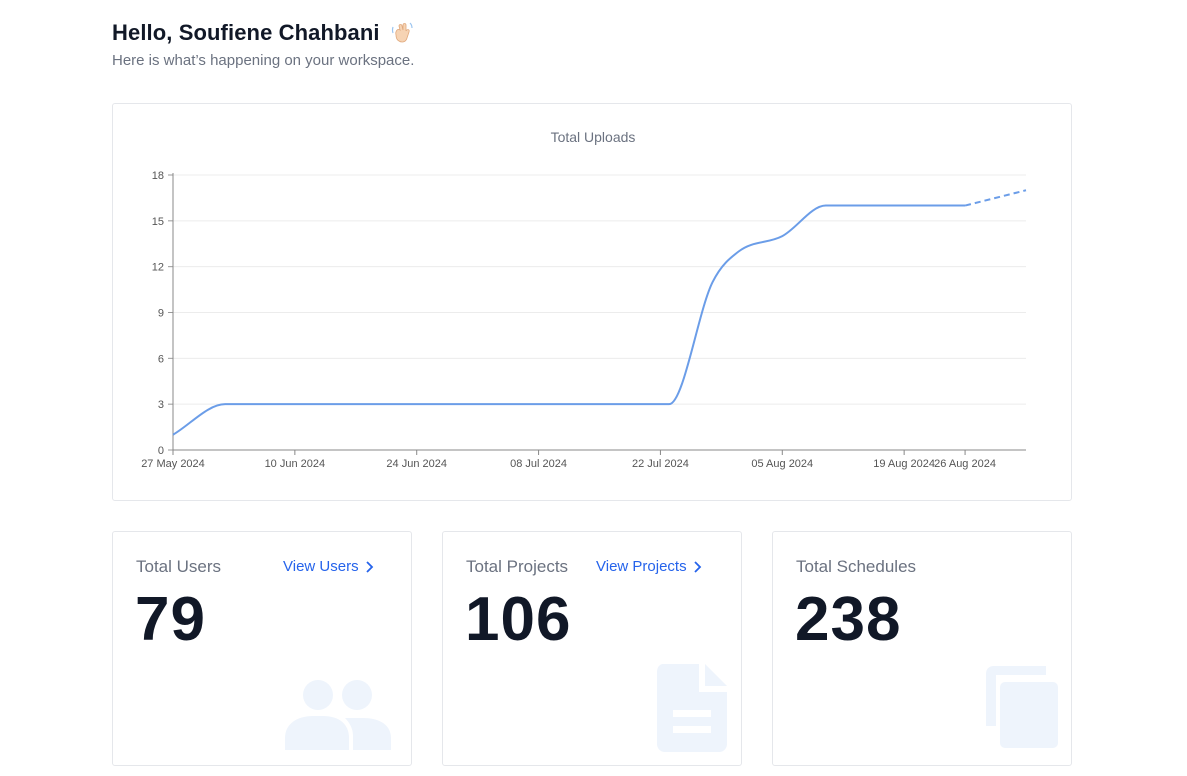 Image resolution: width=1187 pixels, height=776 pixels. What do you see at coordinates (965, 464) in the screenshot?
I see `x-tick-label: 26 Aug 2024` at bounding box center [965, 464].